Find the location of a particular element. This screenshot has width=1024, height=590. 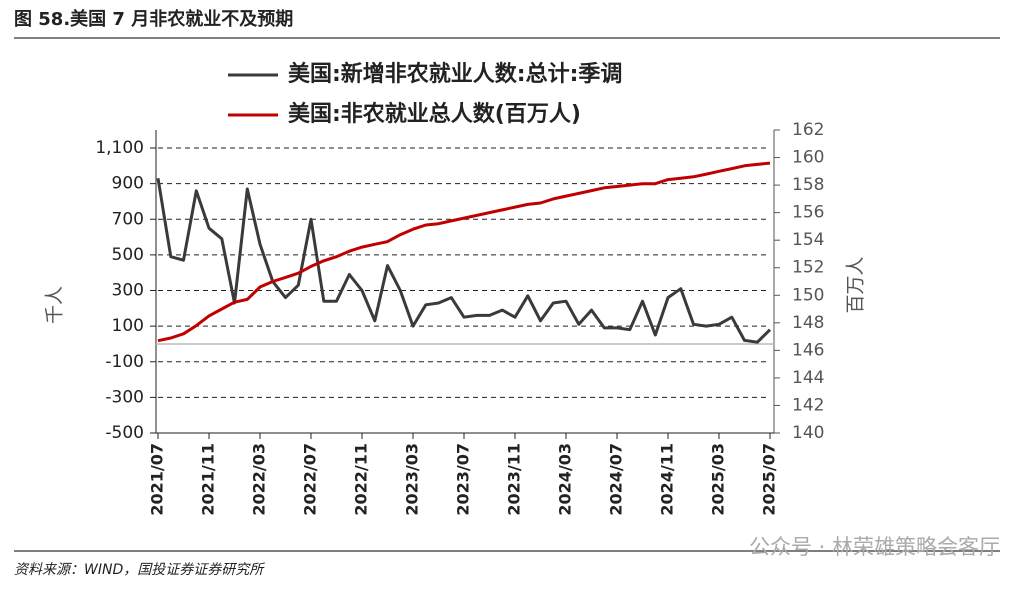

y2-axis-label: 百万人 is located at coordinates (856, 284).